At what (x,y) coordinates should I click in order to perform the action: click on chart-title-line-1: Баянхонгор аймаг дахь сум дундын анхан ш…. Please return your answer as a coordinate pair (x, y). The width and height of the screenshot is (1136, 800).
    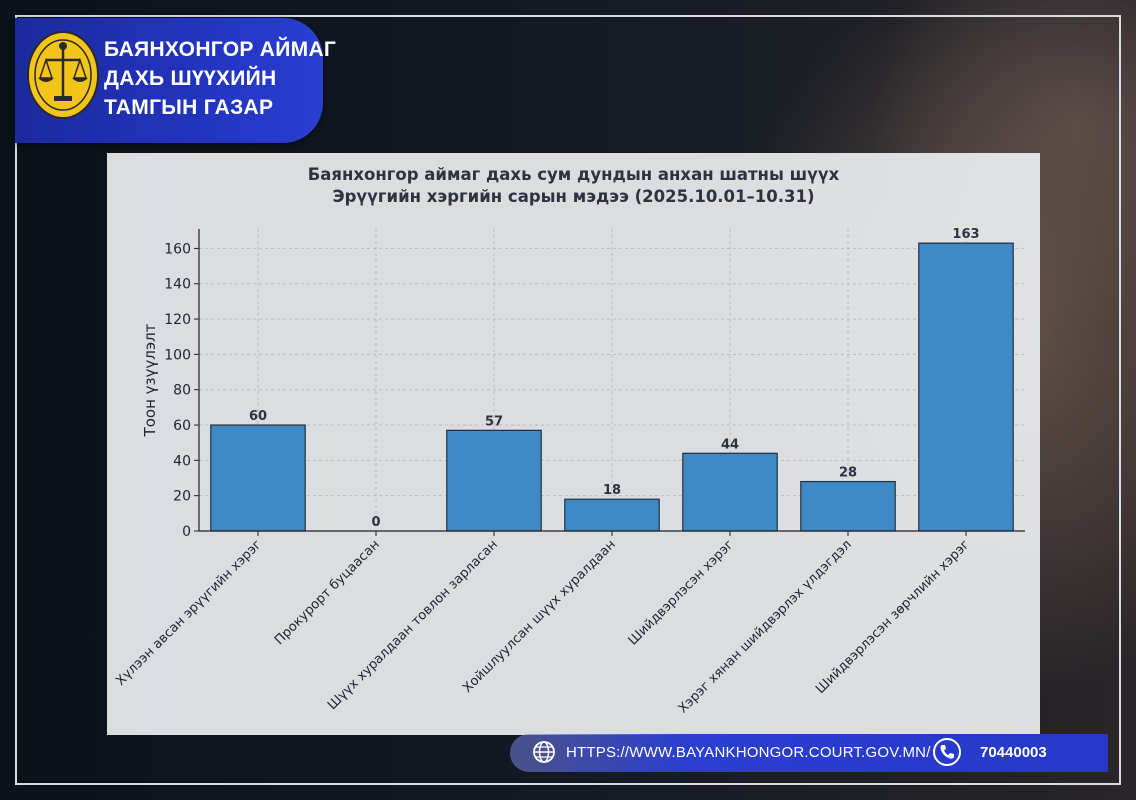
    Looking at the image, I should click on (573, 174).